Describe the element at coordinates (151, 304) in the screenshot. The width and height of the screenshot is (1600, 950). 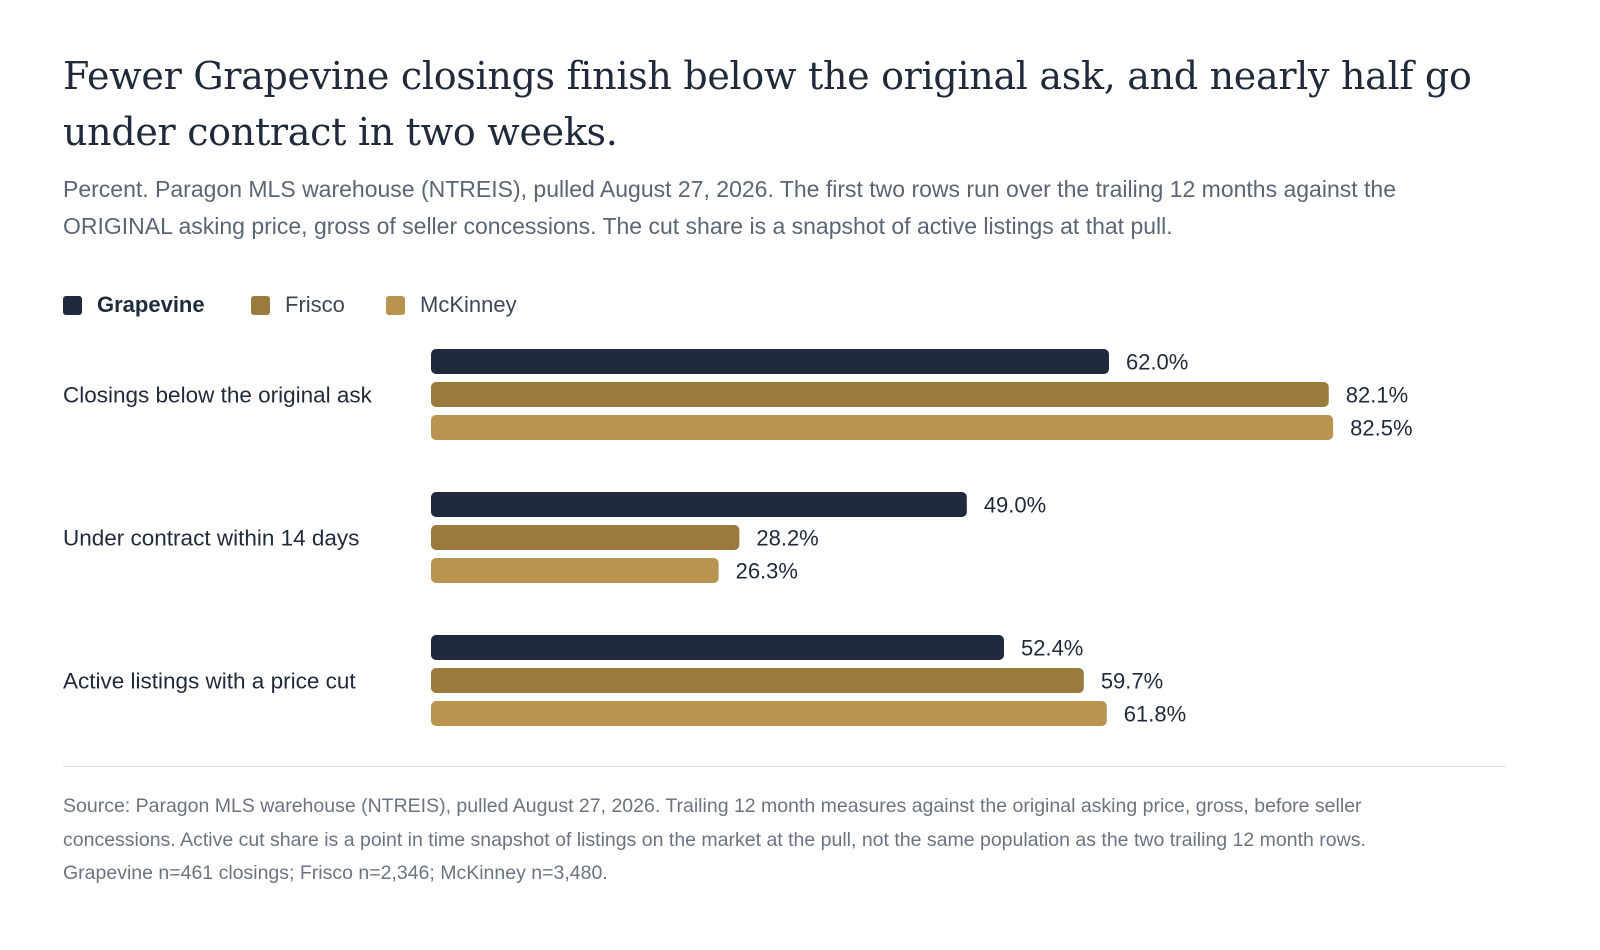
I see `legend-label: Grapevine` at that location.